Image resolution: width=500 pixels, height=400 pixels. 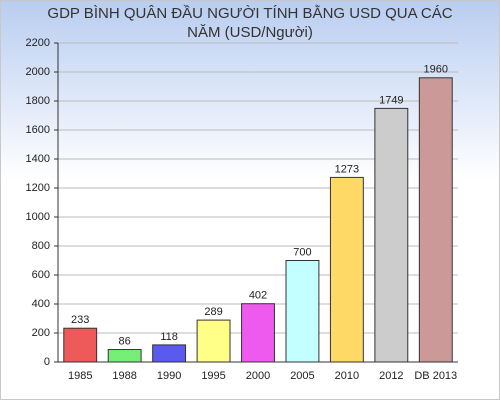 What do you see at coordinates (38, 159) in the screenshot?
I see `y-tick-label: 1400` at bounding box center [38, 159].